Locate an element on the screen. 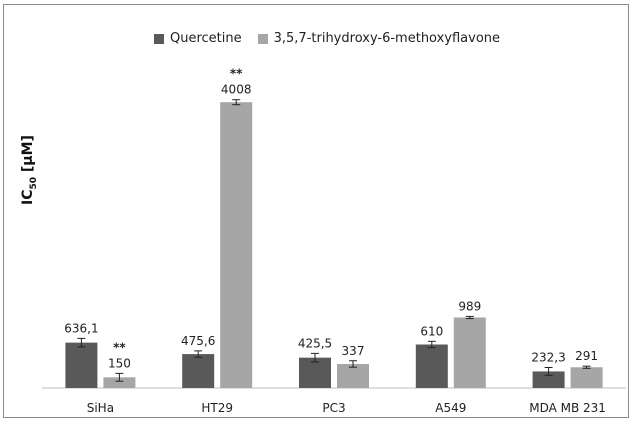  legend-label-quercetine: Quercetine is located at coordinates (206, 38).